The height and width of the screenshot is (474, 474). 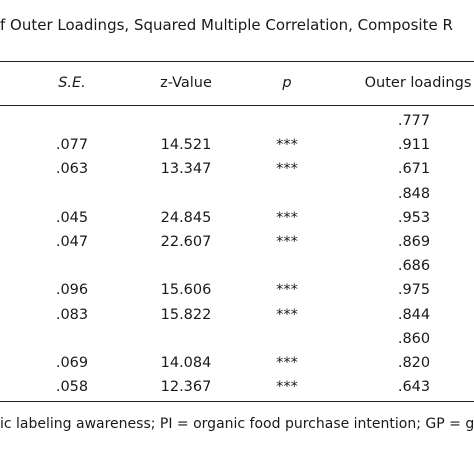 I want to click on outer-loading-cell: .820, so click(x=414, y=363).